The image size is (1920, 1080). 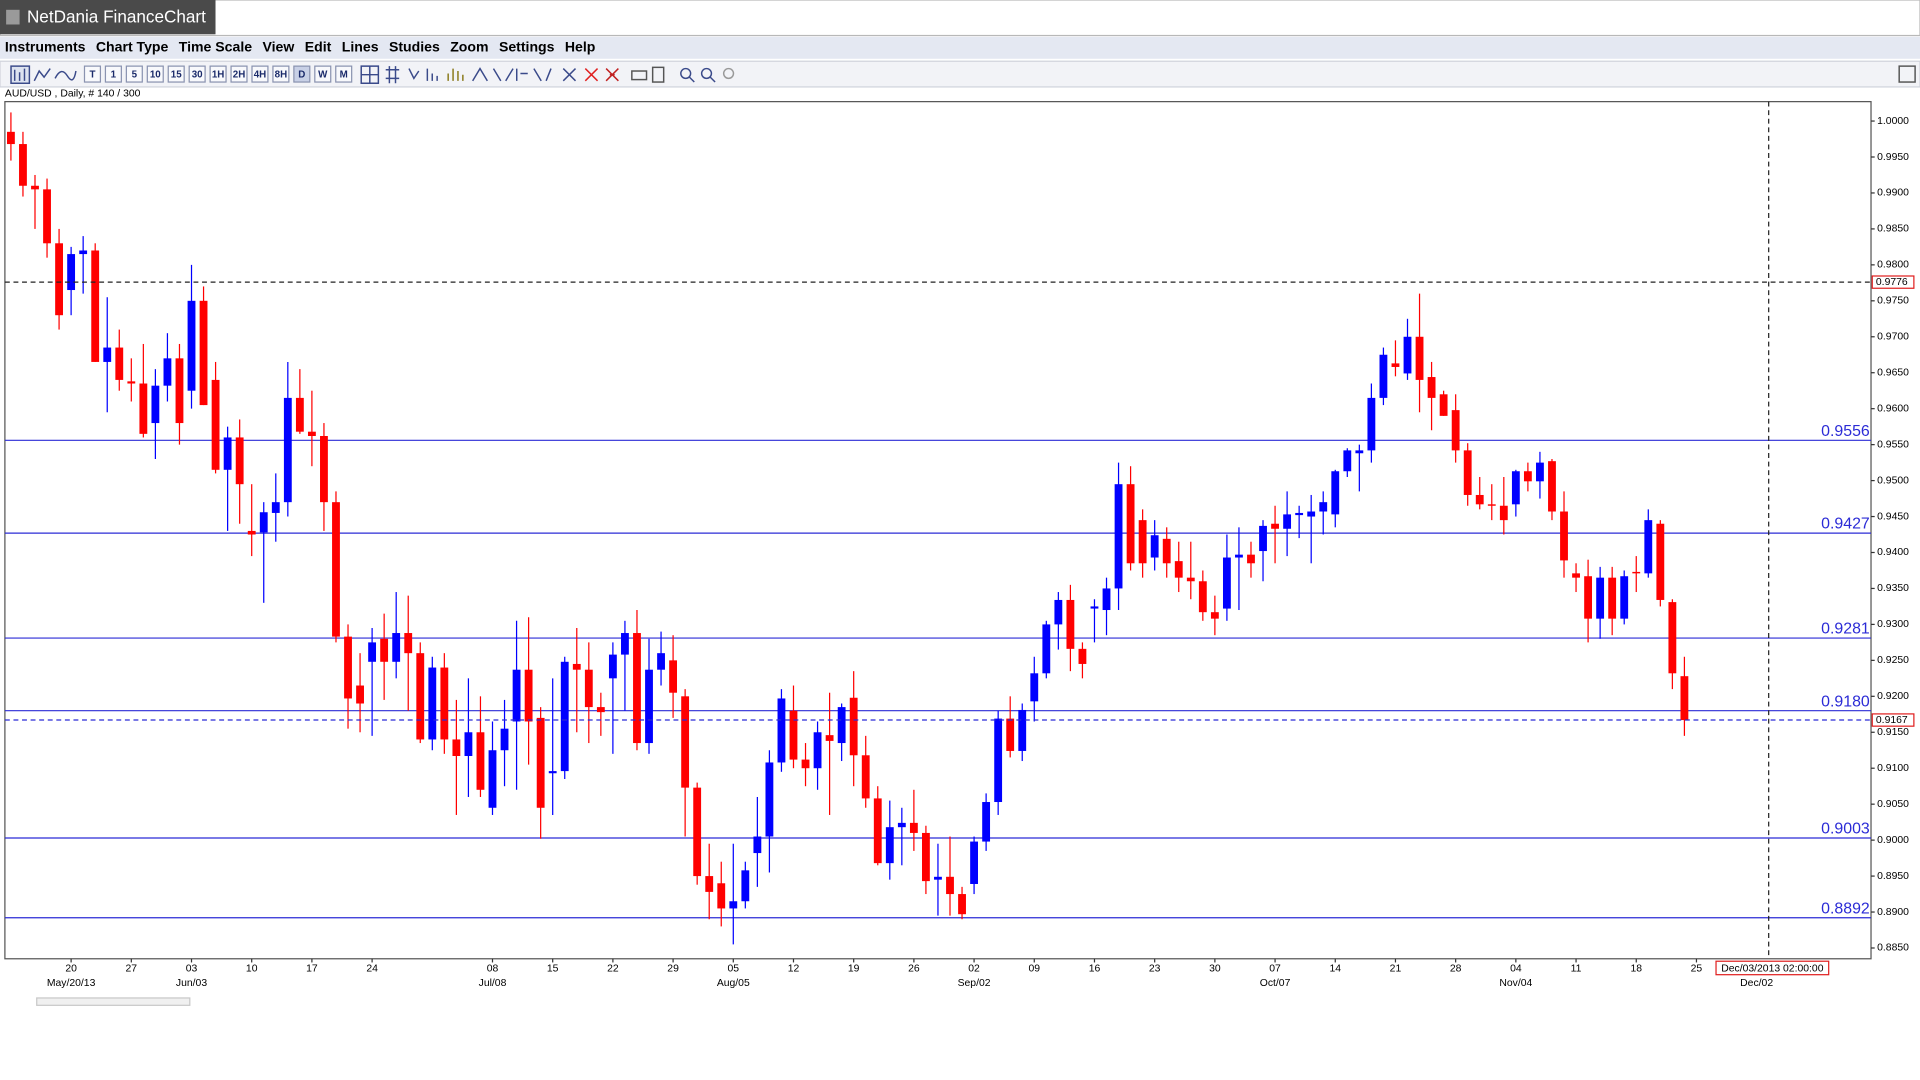 What do you see at coordinates (1845, 829) in the screenshot?
I see `horizontal-line-label: 0.9003` at bounding box center [1845, 829].